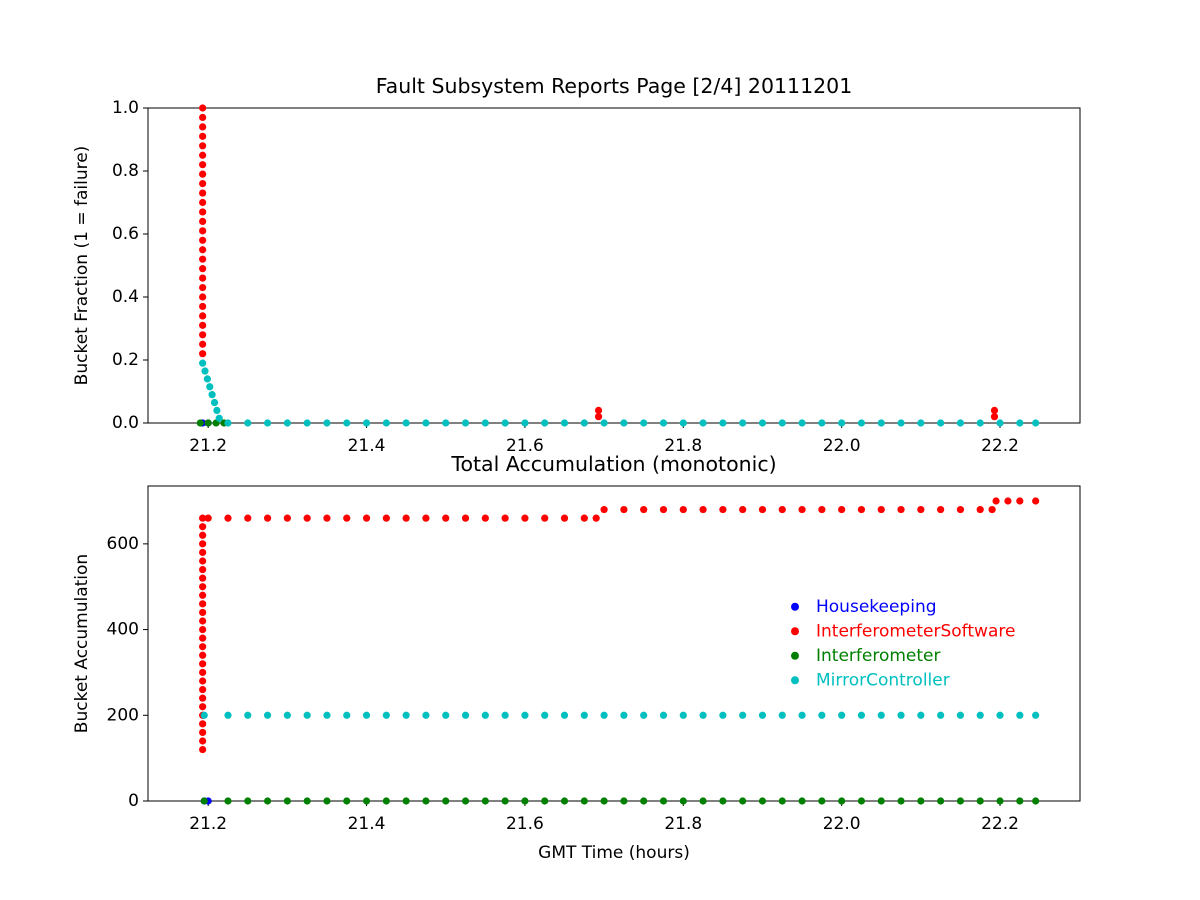  What do you see at coordinates (123, 630) in the screenshot?
I see `y-tick-label: 400` at bounding box center [123, 630].